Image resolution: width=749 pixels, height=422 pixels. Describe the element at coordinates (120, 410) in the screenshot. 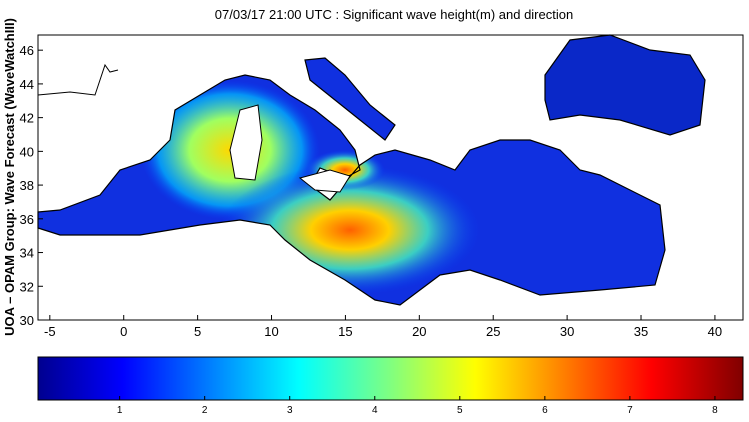

I see `colorbar-tick-label: 1` at that location.